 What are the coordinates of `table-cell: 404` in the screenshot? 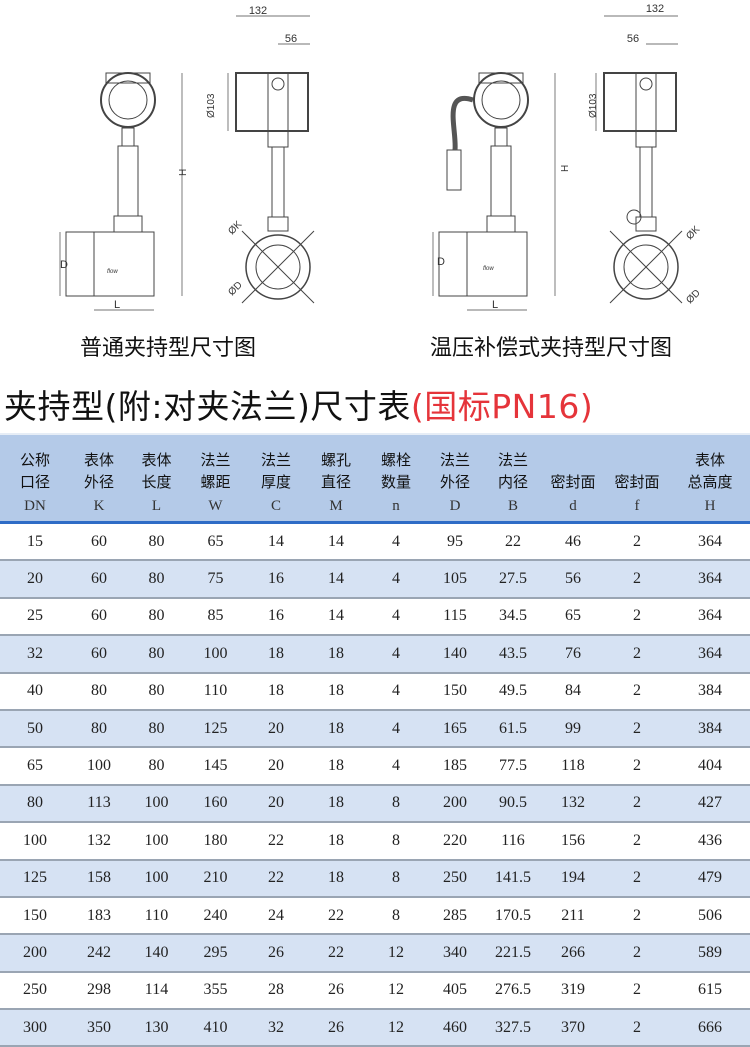 It's located at (710, 766).